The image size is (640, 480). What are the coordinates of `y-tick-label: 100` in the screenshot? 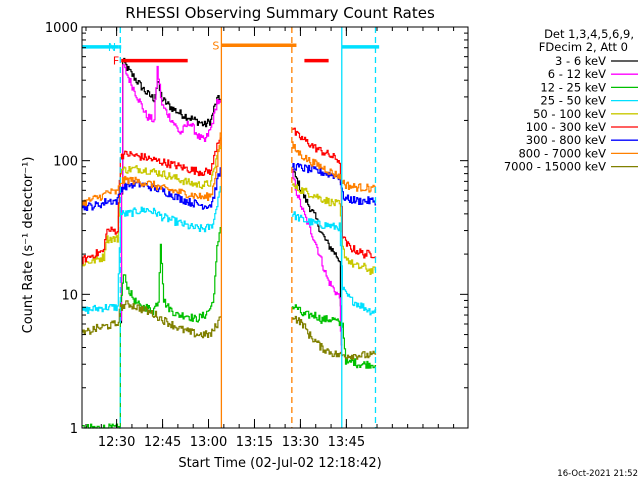 It's located at (65, 162).